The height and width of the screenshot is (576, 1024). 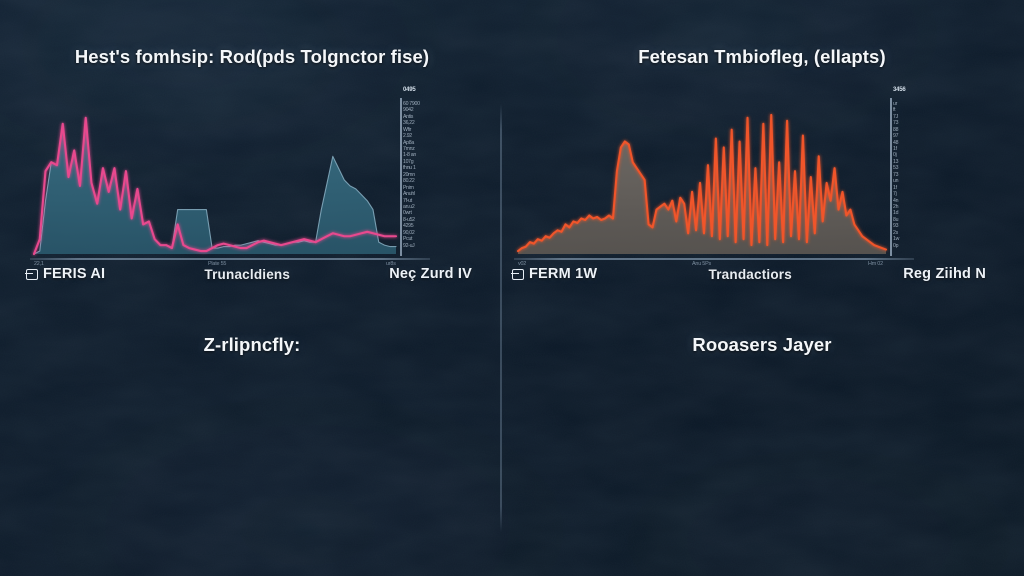 I want to click on panel-1-x-micro-right: ur8s, so click(x=391, y=264).